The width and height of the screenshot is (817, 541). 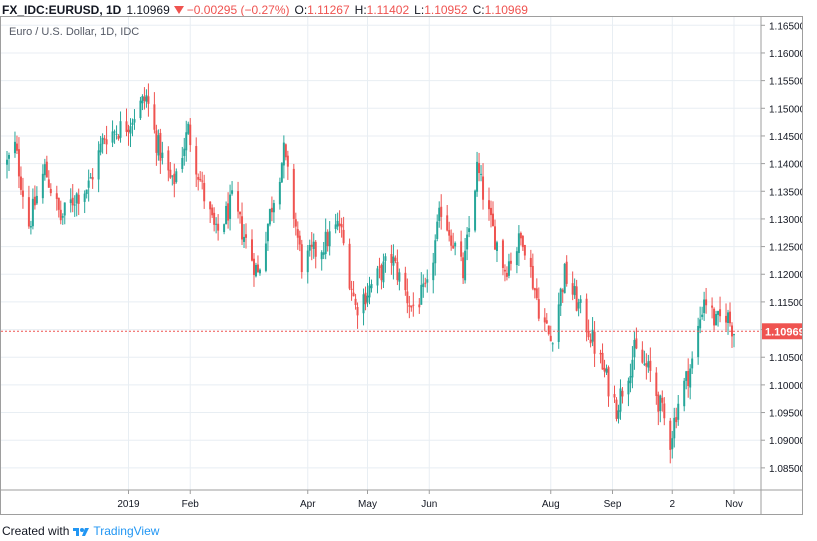 I want to click on symbol-label: FX_IDC:EURUSD, 1D, so click(x=62, y=10).